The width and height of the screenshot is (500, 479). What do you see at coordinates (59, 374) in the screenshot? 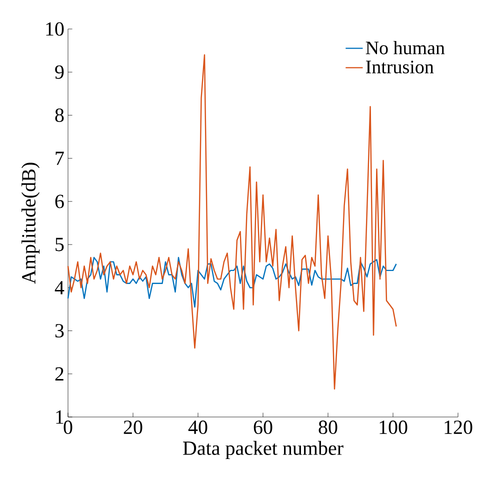
I see `y-tick-label: 2` at bounding box center [59, 374].